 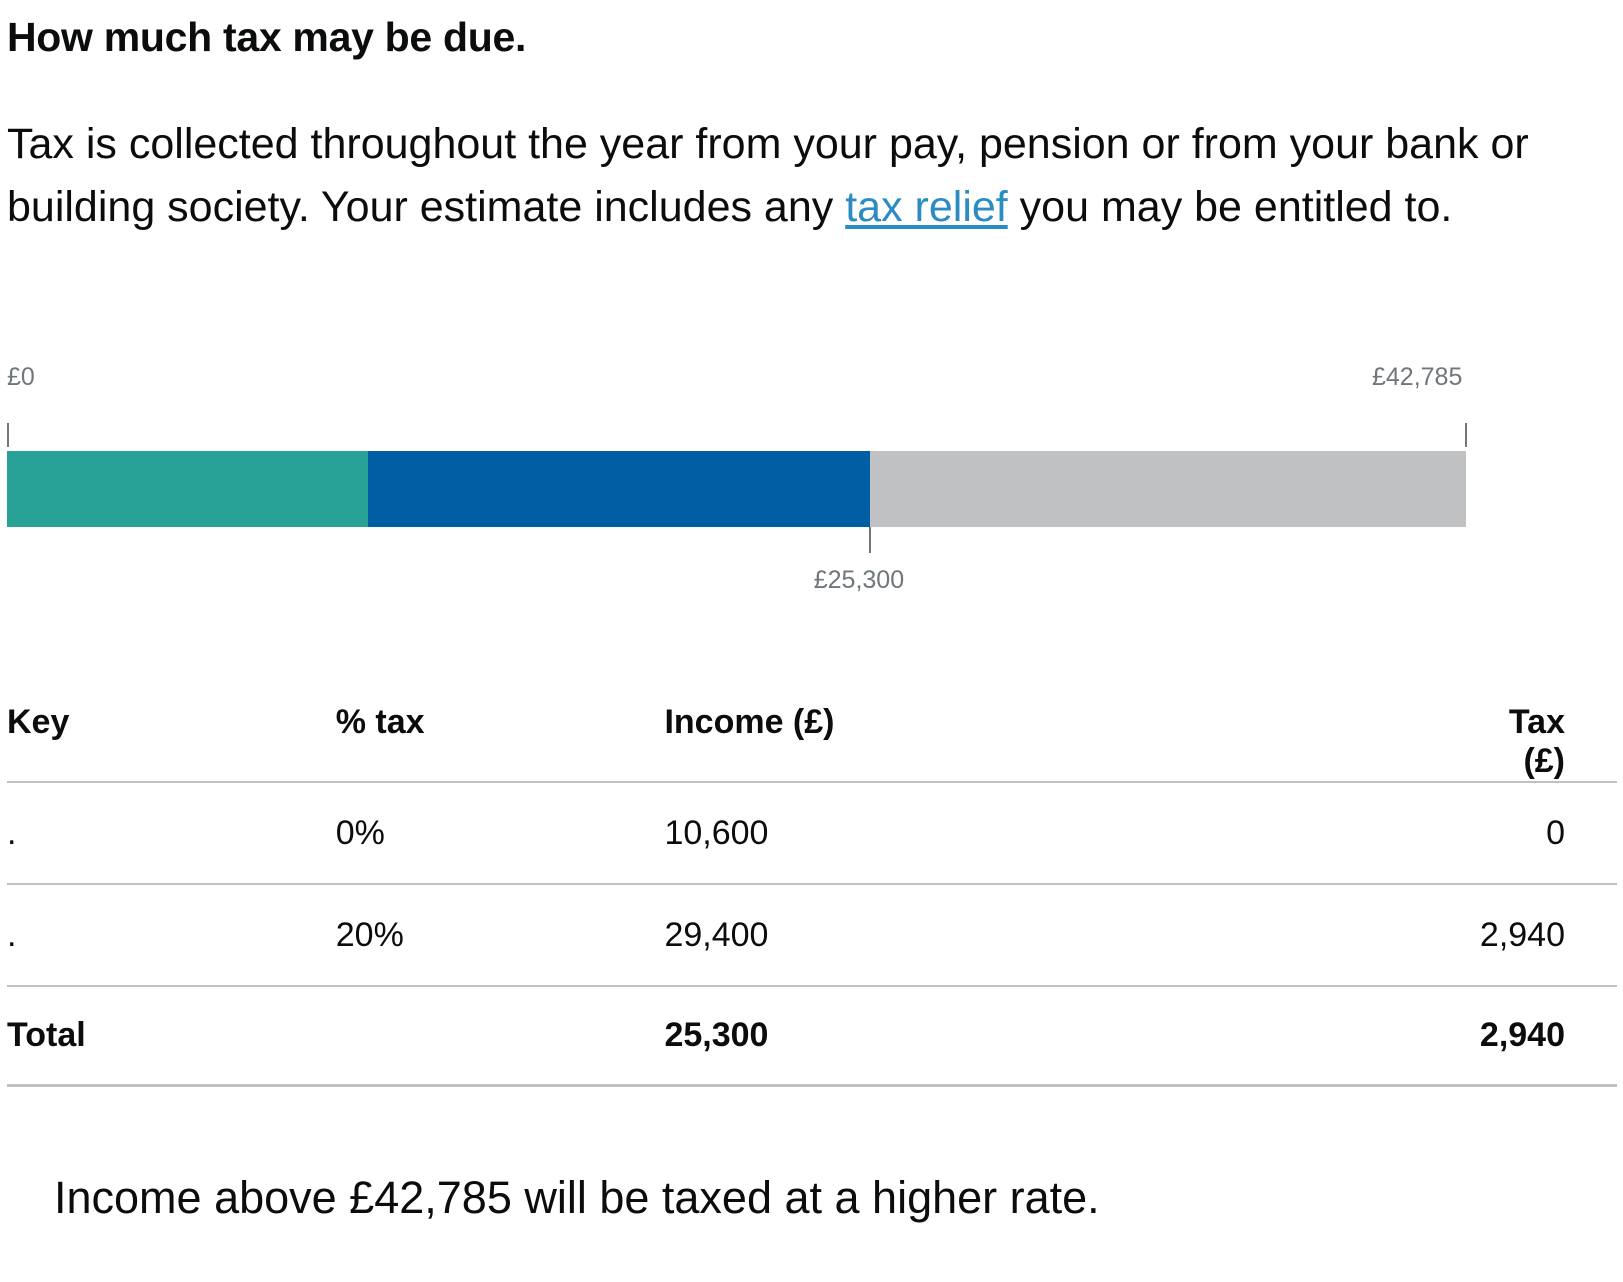 What do you see at coordinates (1539, 833) in the screenshot?
I see `row-tax: 0` at bounding box center [1539, 833].